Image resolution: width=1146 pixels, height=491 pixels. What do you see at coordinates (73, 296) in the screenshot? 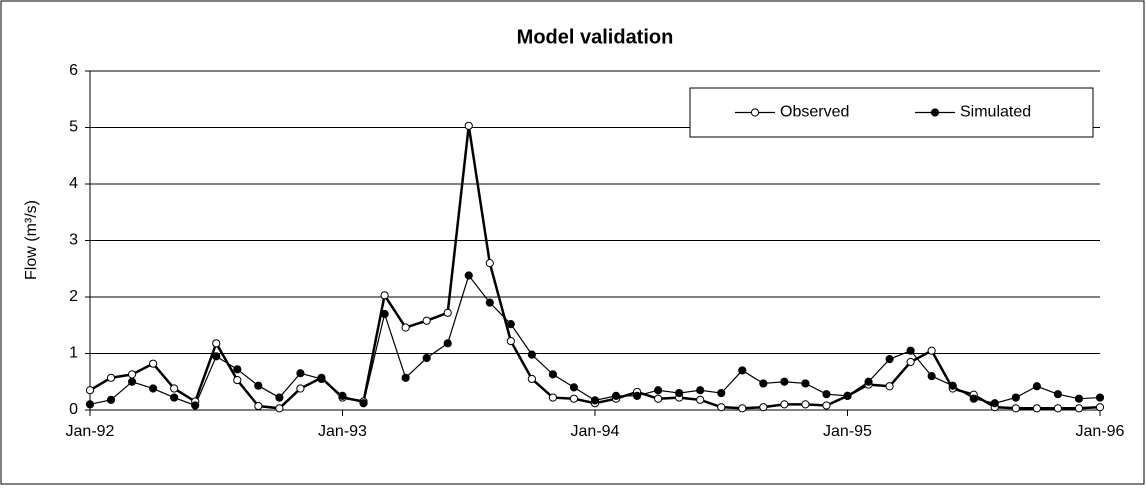
I see `y-tick-label: 2` at bounding box center [73, 296].